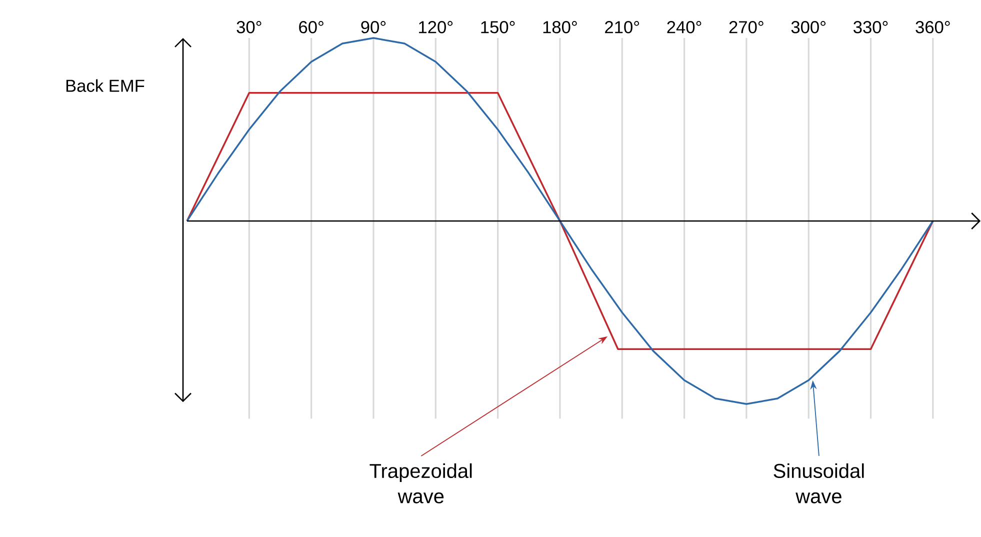  Describe the element at coordinates (622, 27) in the screenshot. I see `x-tick-label: 210°` at that location.